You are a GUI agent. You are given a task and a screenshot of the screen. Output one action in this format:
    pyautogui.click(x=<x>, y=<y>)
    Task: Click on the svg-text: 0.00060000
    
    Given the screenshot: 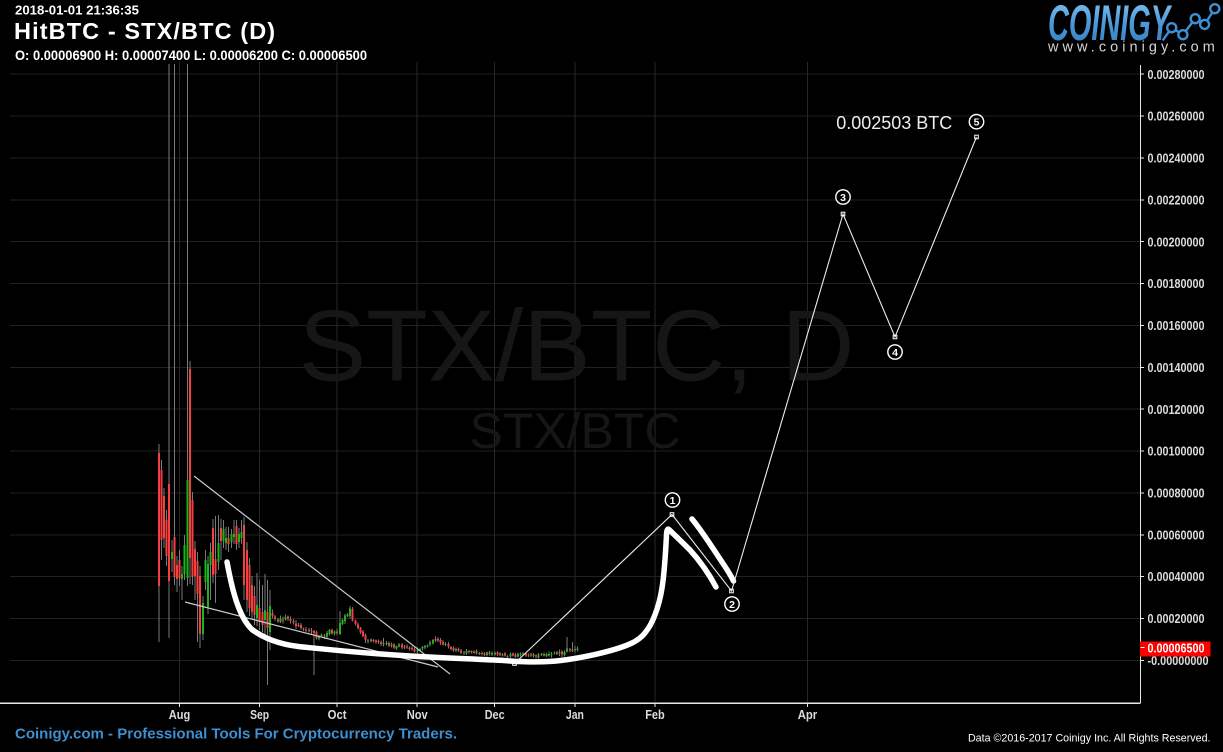 What is the action you would take?
    pyautogui.click(x=1176, y=534)
    